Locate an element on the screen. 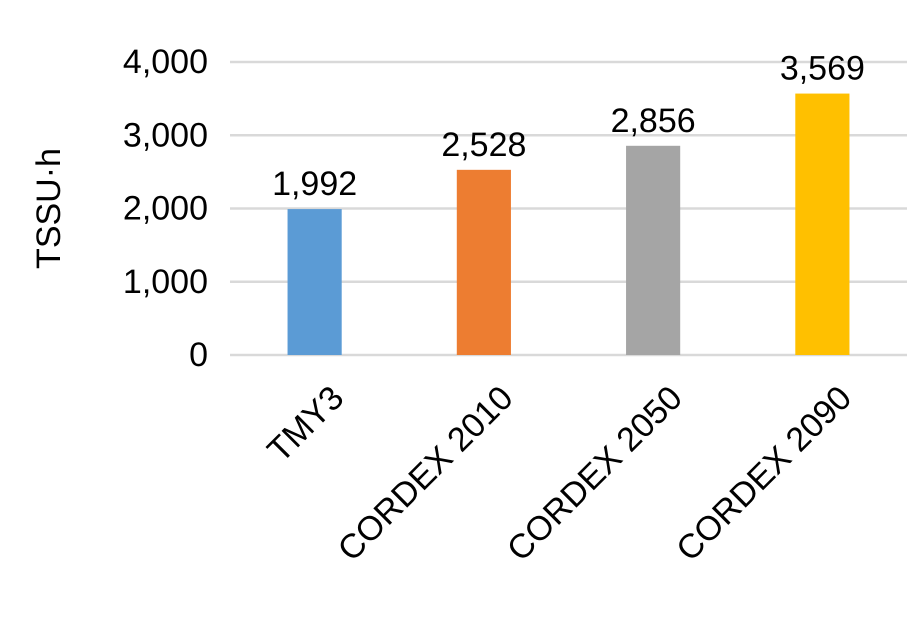 Image resolution: width=917 pixels, height=631 pixels. y-tick-label: 0 is located at coordinates (198, 355).